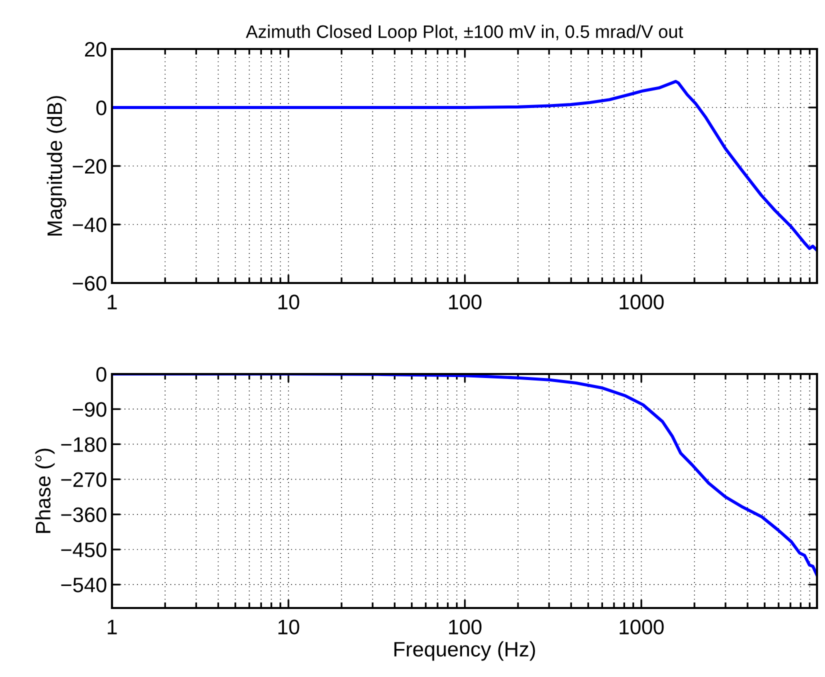  Describe the element at coordinates (465, 33) in the screenshot. I see `chart-title: Azimuth Closed Loop Plot, ±100 mV in, 0.5 mrad/V out` at that location.